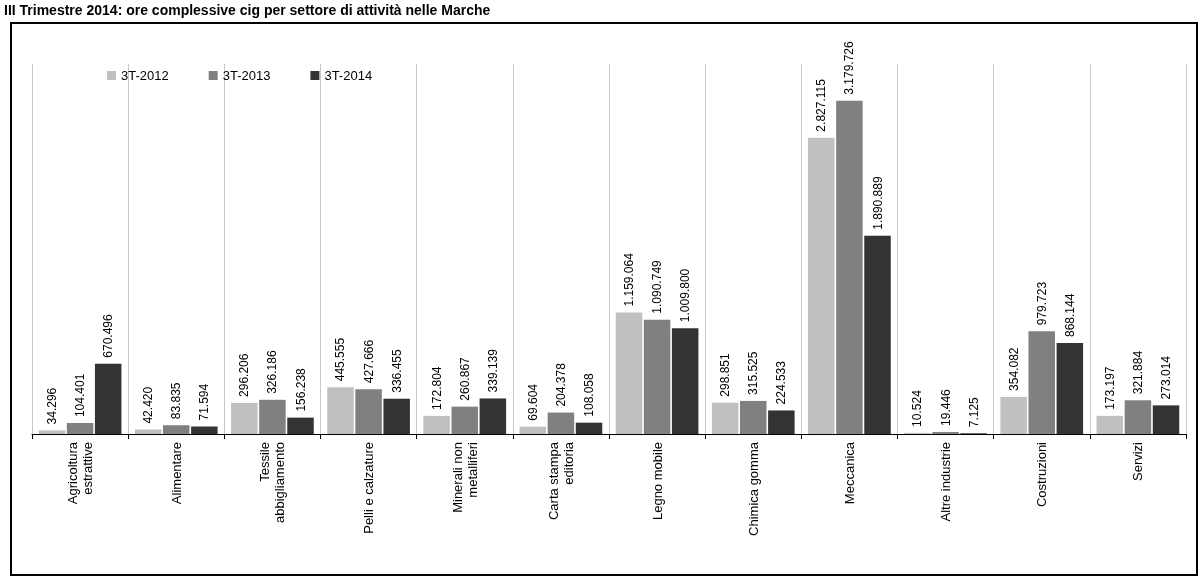 This screenshot has height=581, width=1204. I want to click on data-label: 10.524, so click(917, 408).